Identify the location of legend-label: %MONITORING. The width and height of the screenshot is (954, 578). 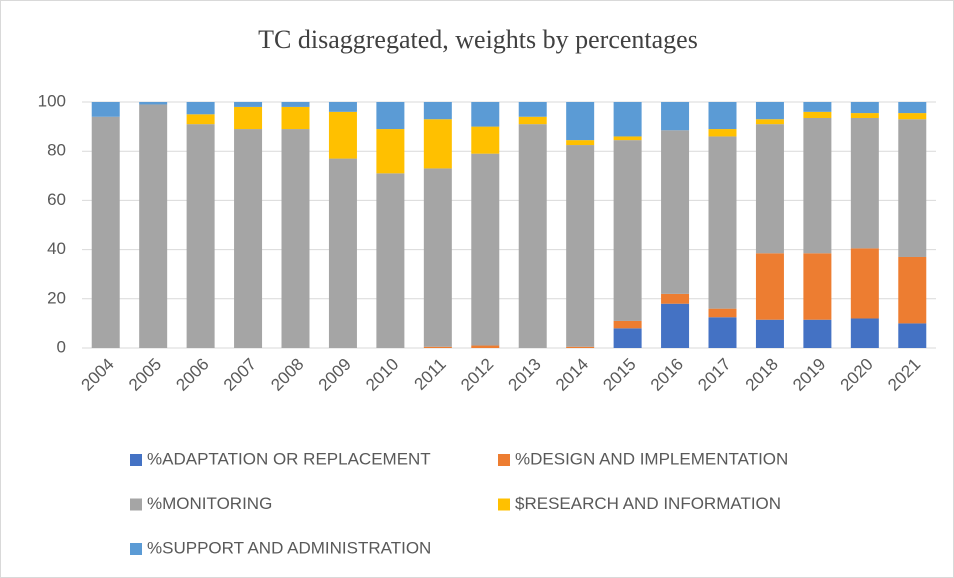
(209, 503).